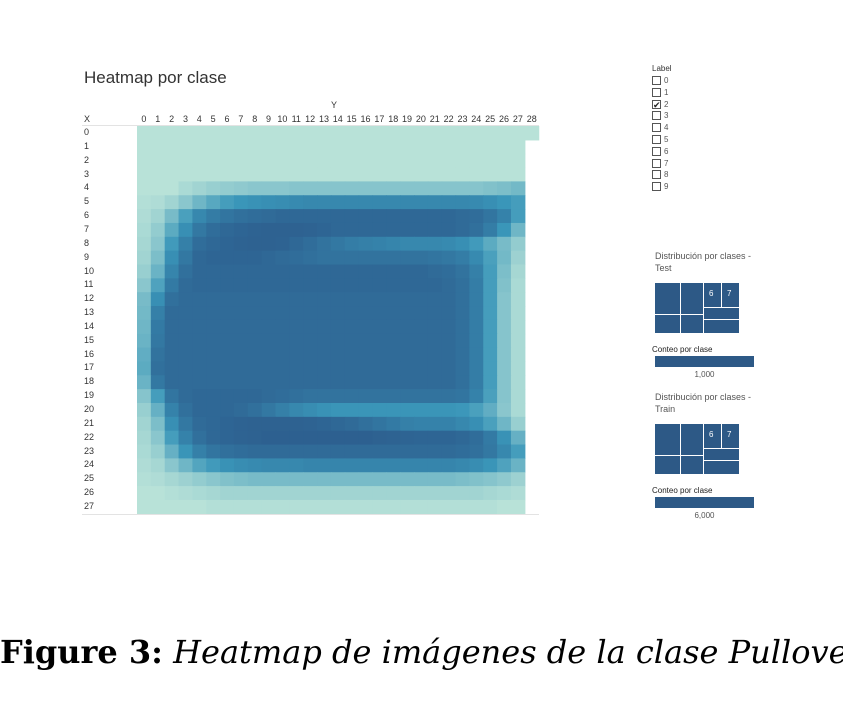 This screenshot has height=728, width=843. I want to click on label-option-3: 3, so click(660, 115).